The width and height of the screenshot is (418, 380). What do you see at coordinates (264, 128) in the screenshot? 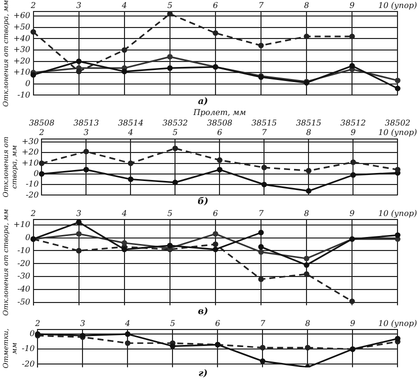
I see `x-tick-label: 38515 7` at bounding box center [264, 128].